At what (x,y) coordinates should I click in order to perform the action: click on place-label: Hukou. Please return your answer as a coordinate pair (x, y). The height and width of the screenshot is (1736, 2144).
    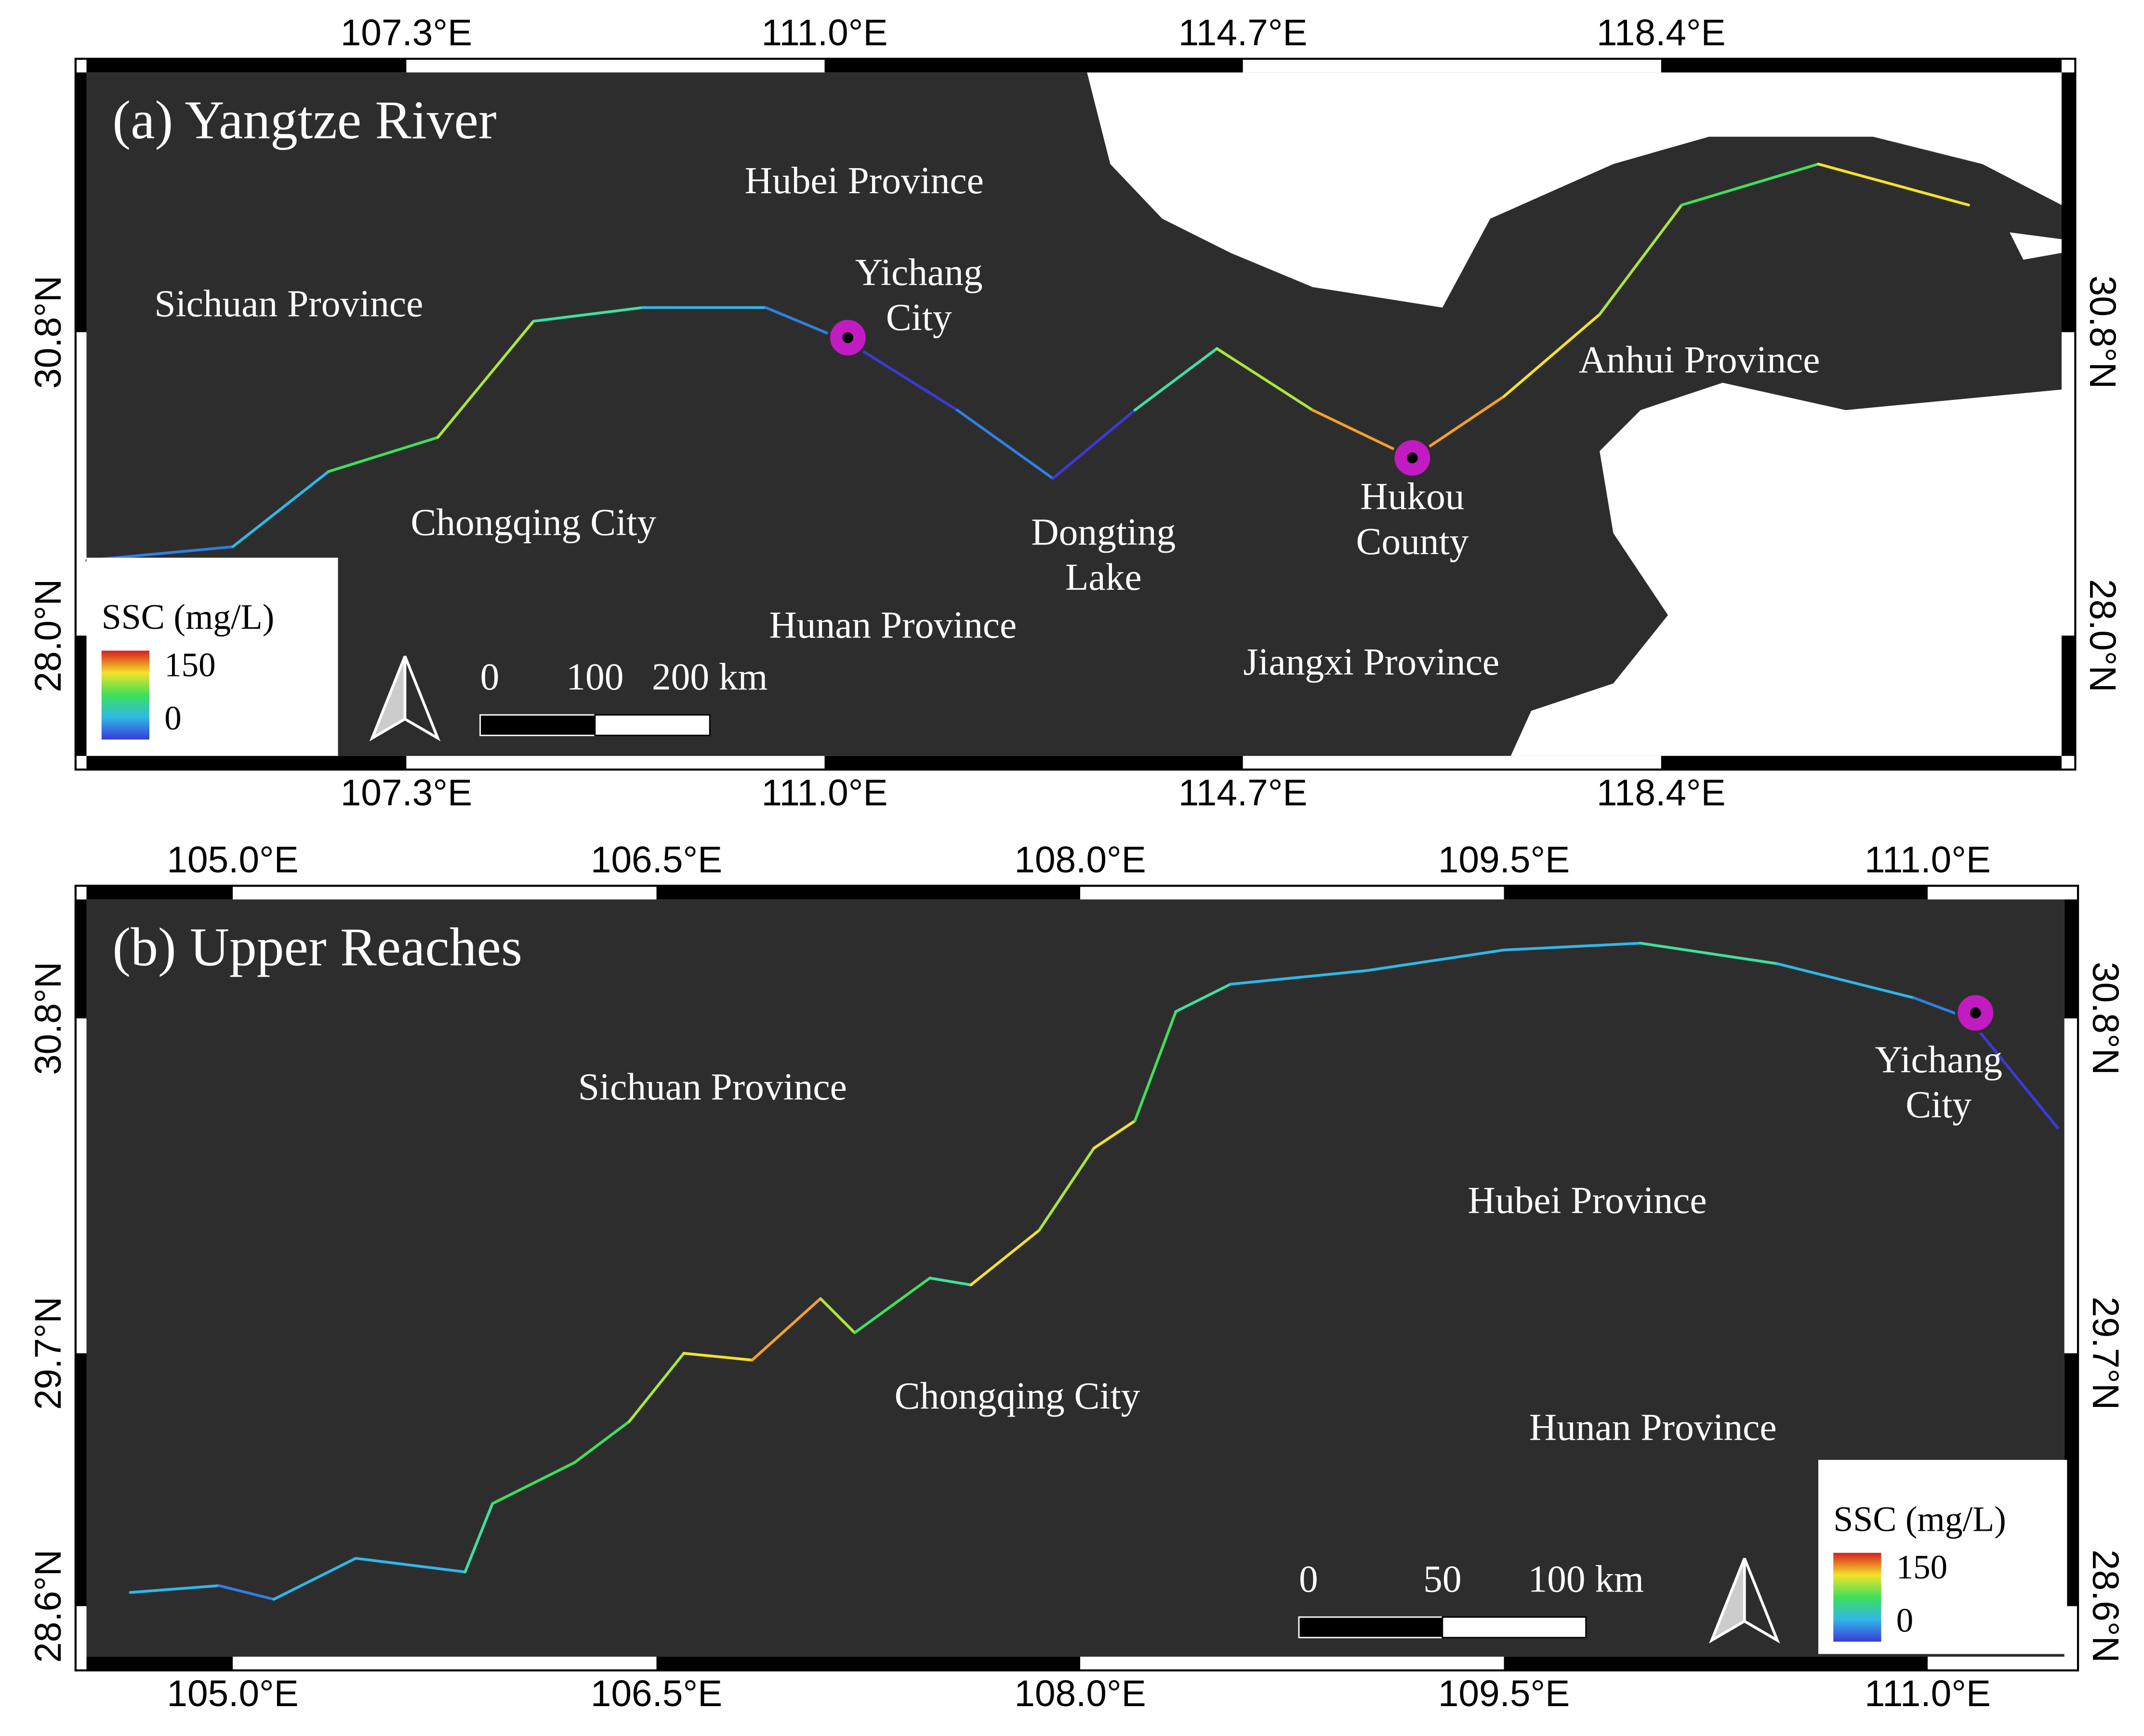
    Looking at the image, I should click on (1412, 497).